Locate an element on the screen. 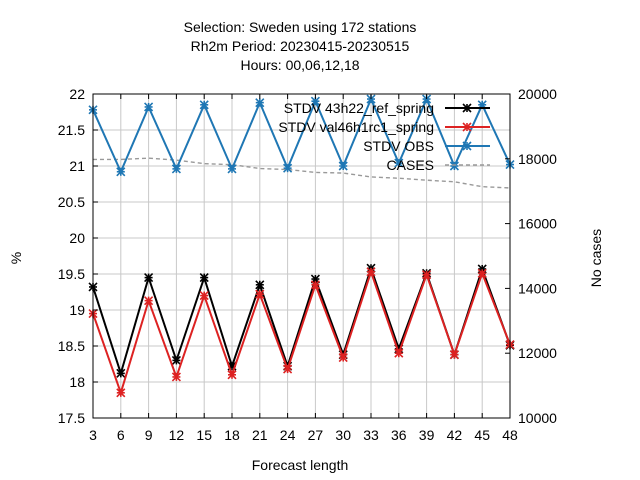 This screenshot has width=640, height=480. legend-marker-obs is located at coordinates (467, 146).